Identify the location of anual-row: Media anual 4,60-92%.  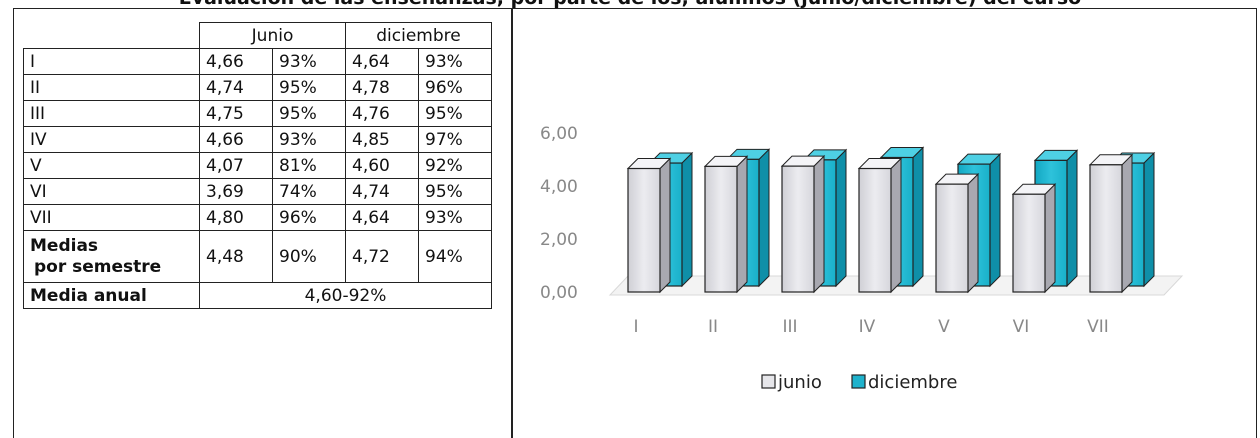
(257, 295).